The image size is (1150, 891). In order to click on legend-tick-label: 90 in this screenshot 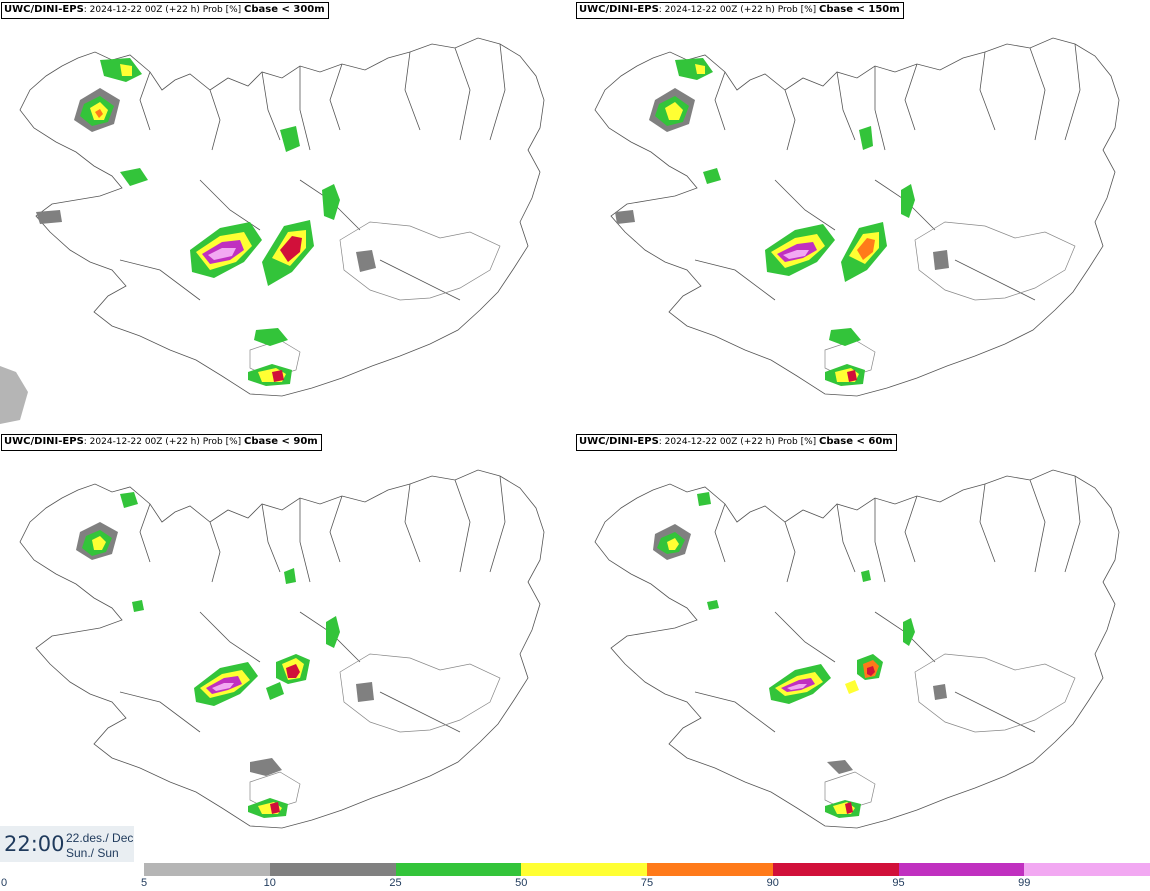, I will do `click(772, 883)`.